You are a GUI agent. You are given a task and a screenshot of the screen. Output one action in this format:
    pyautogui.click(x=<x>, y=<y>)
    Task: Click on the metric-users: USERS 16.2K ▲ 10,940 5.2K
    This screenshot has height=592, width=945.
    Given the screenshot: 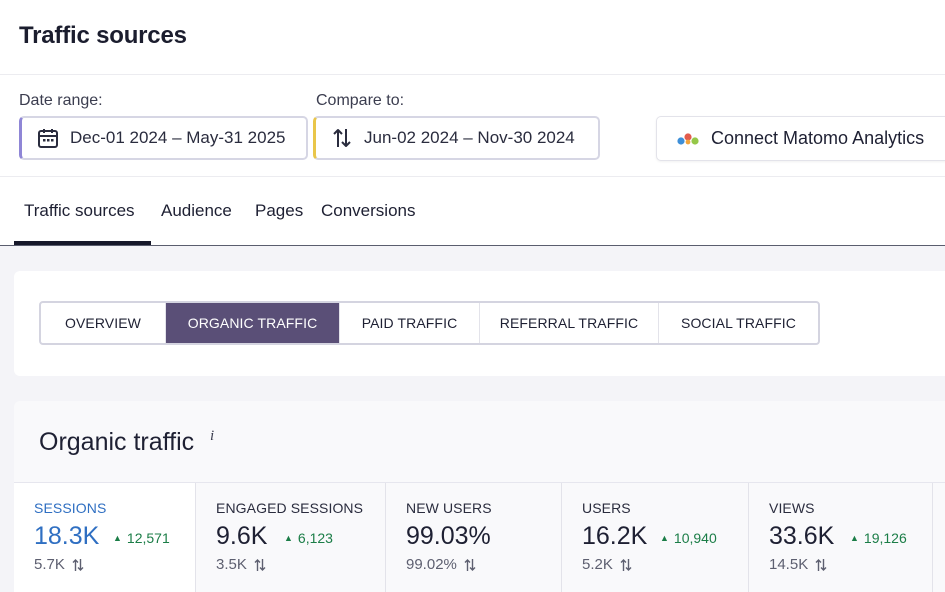 What is the action you would take?
    pyautogui.click(x=655, y=537)
    